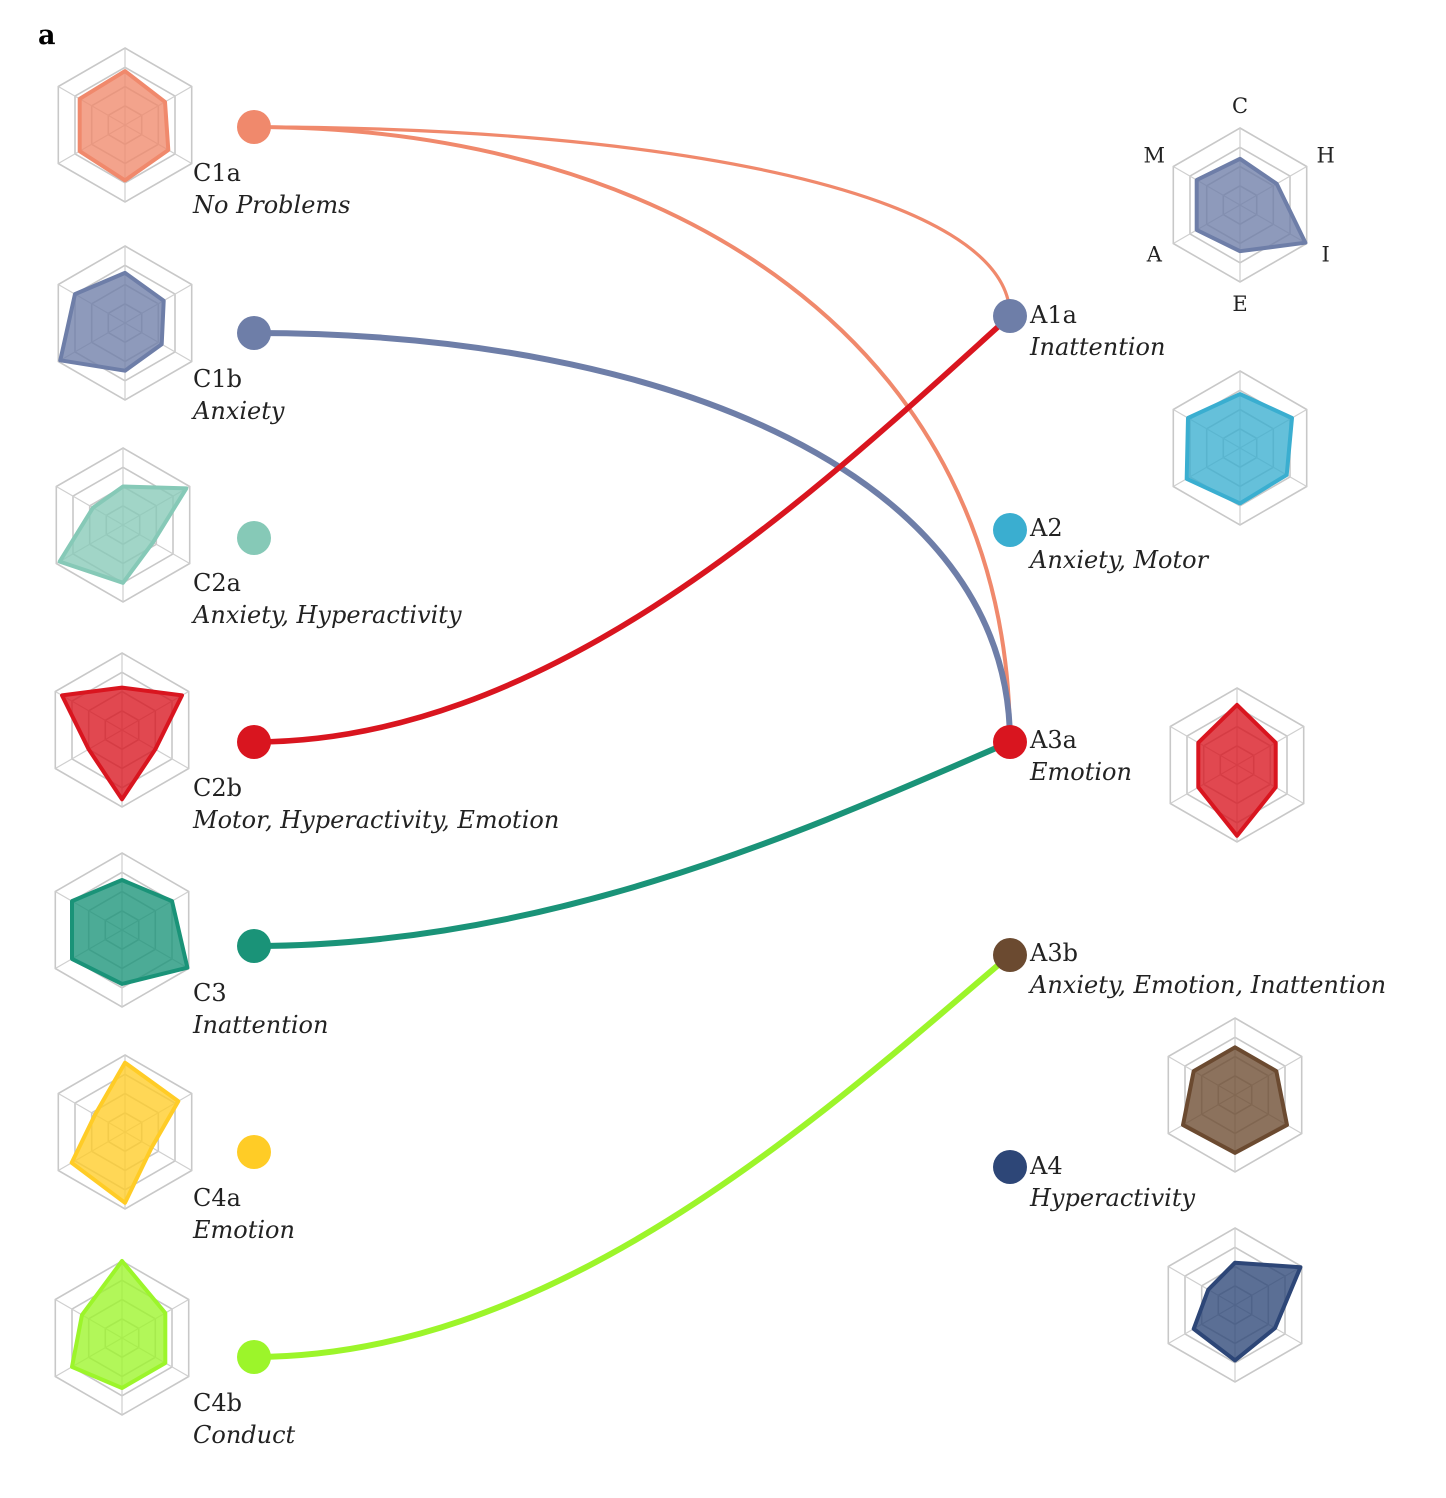 The image size is (1446, 1498). I want to click on radar-chart-c2a, so click(123, 525).